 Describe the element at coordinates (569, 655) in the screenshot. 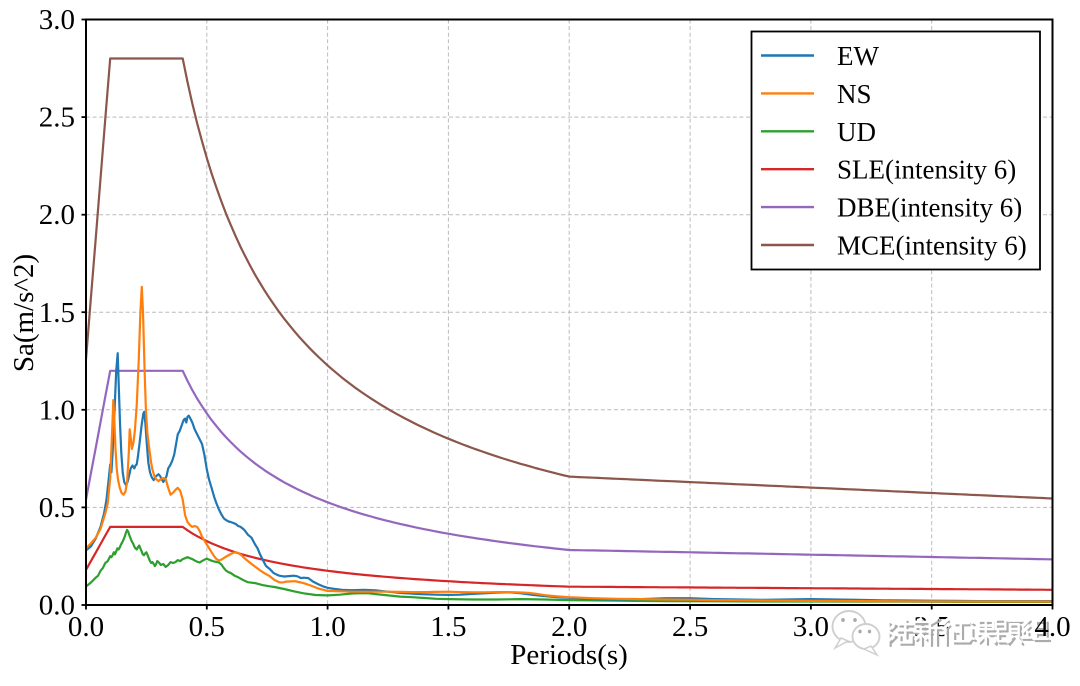

I see `svg-text: Periods(s)` at that location.